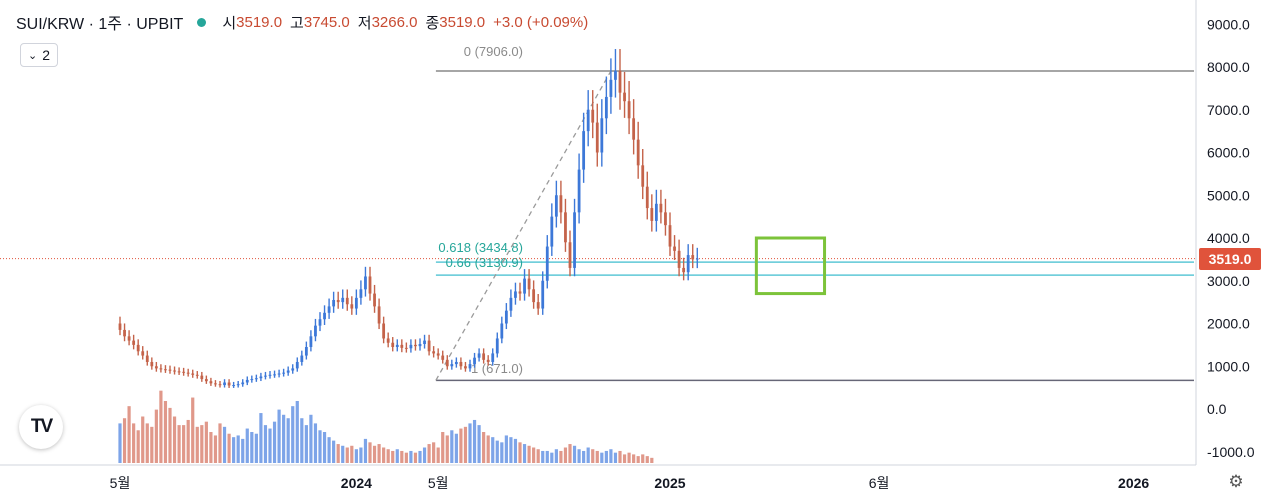  I want to click on logo-text: TV, so click(41, 426).